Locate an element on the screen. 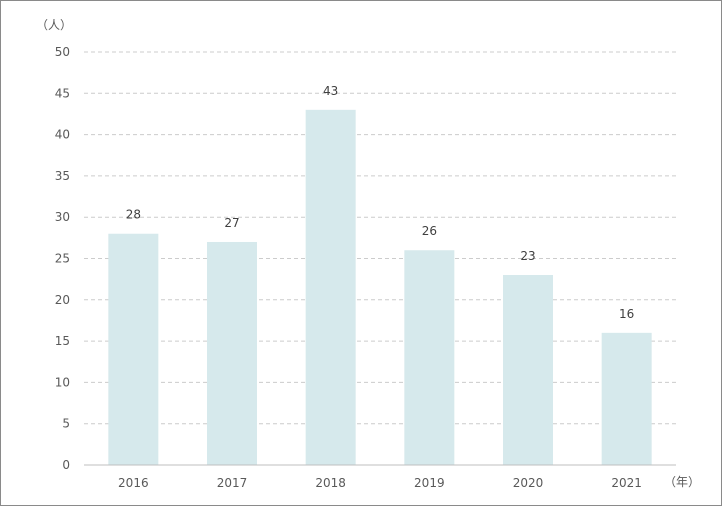 This screenshot has height=506, width=722. y-tick-label: 25 is located at coordinates (62, 259).